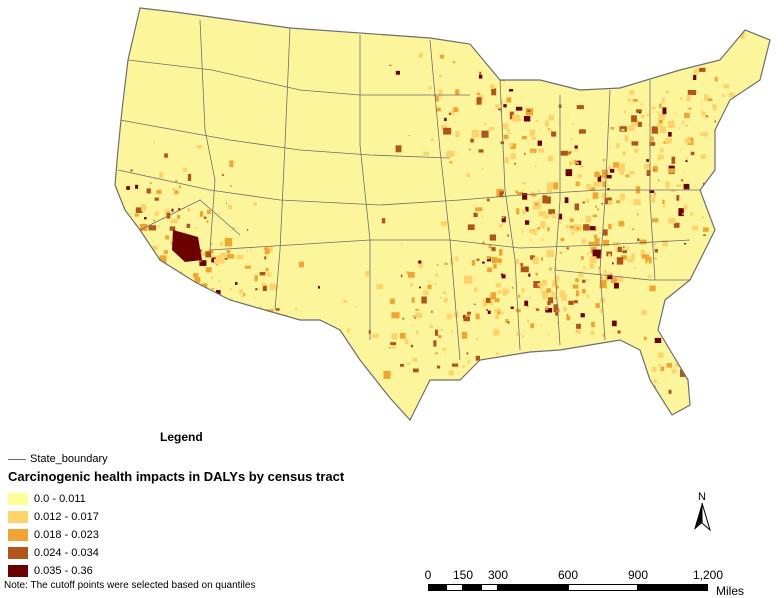 Image resolution: width=784 pixels, height=598 pixels. What do you see at coordinates (568, 575) in the screenshot?
I see `scale-tick-3: 600` at bounding box center [568, 575].